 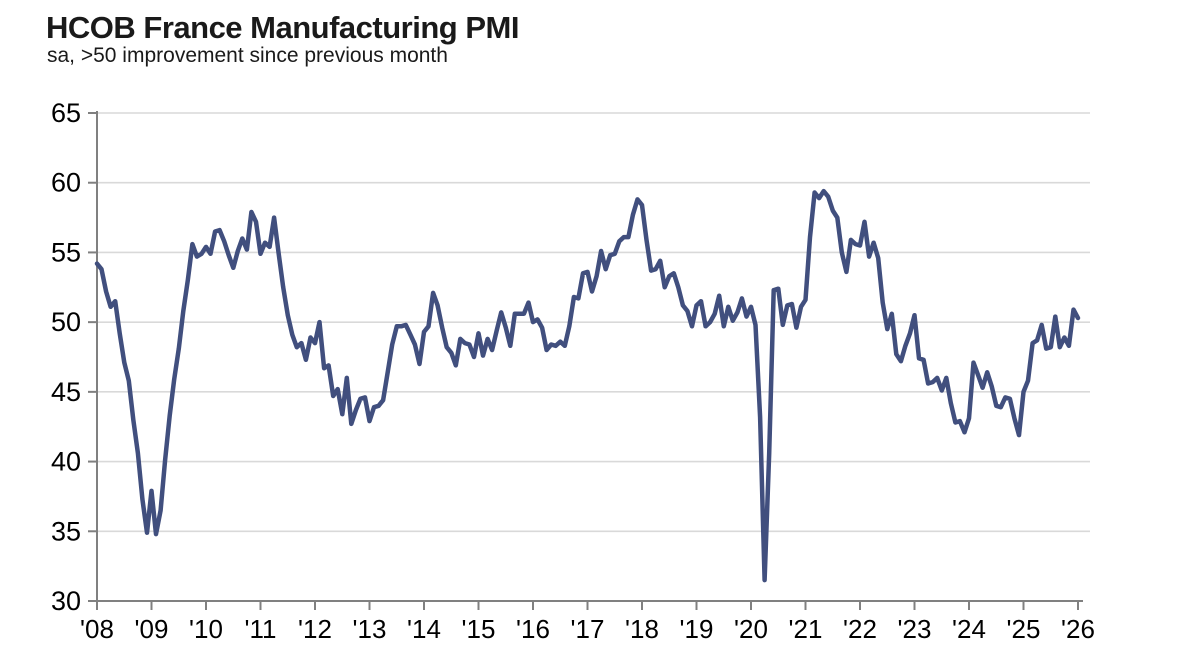 I want to click on x-axis-tick-label: '24, so click(x=969, y=629).